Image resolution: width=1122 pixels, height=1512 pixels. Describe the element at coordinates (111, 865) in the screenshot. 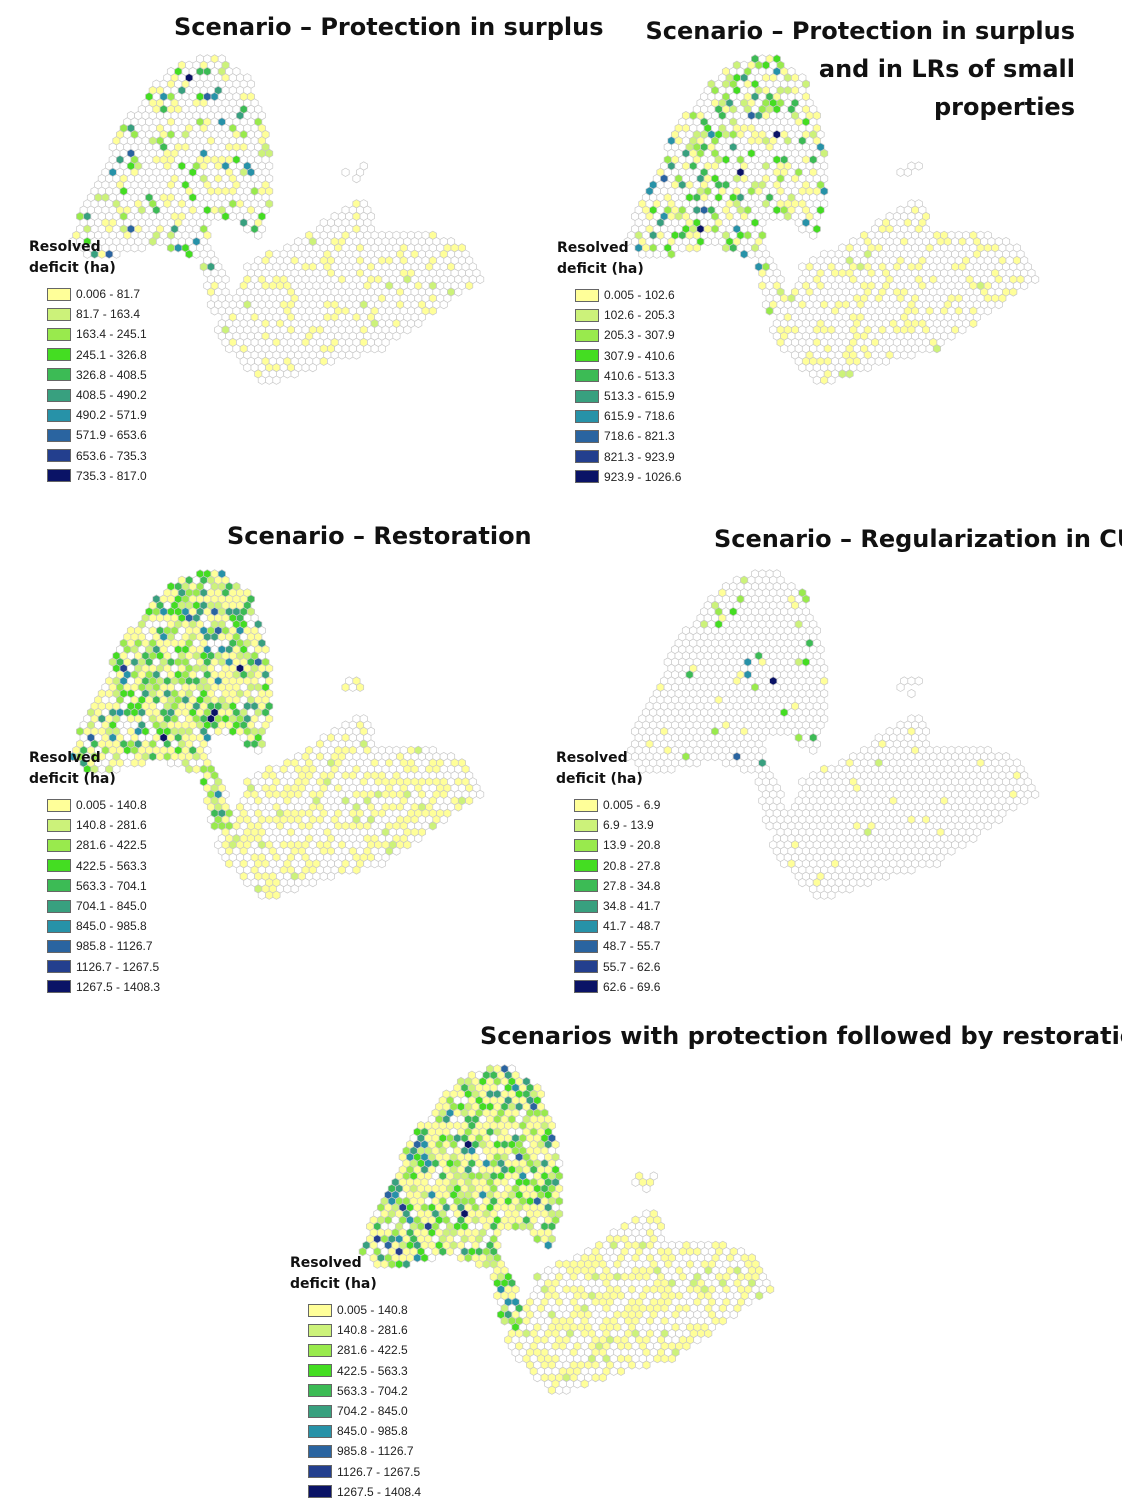

I see `legend-label: 422.5 - 563.3` at that location.